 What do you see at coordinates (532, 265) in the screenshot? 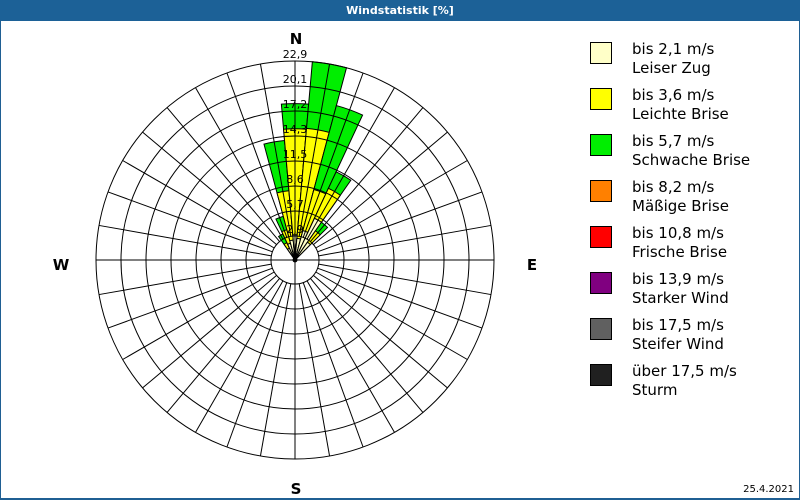
I see `compass-east: E` at bounding box center [532, 265].